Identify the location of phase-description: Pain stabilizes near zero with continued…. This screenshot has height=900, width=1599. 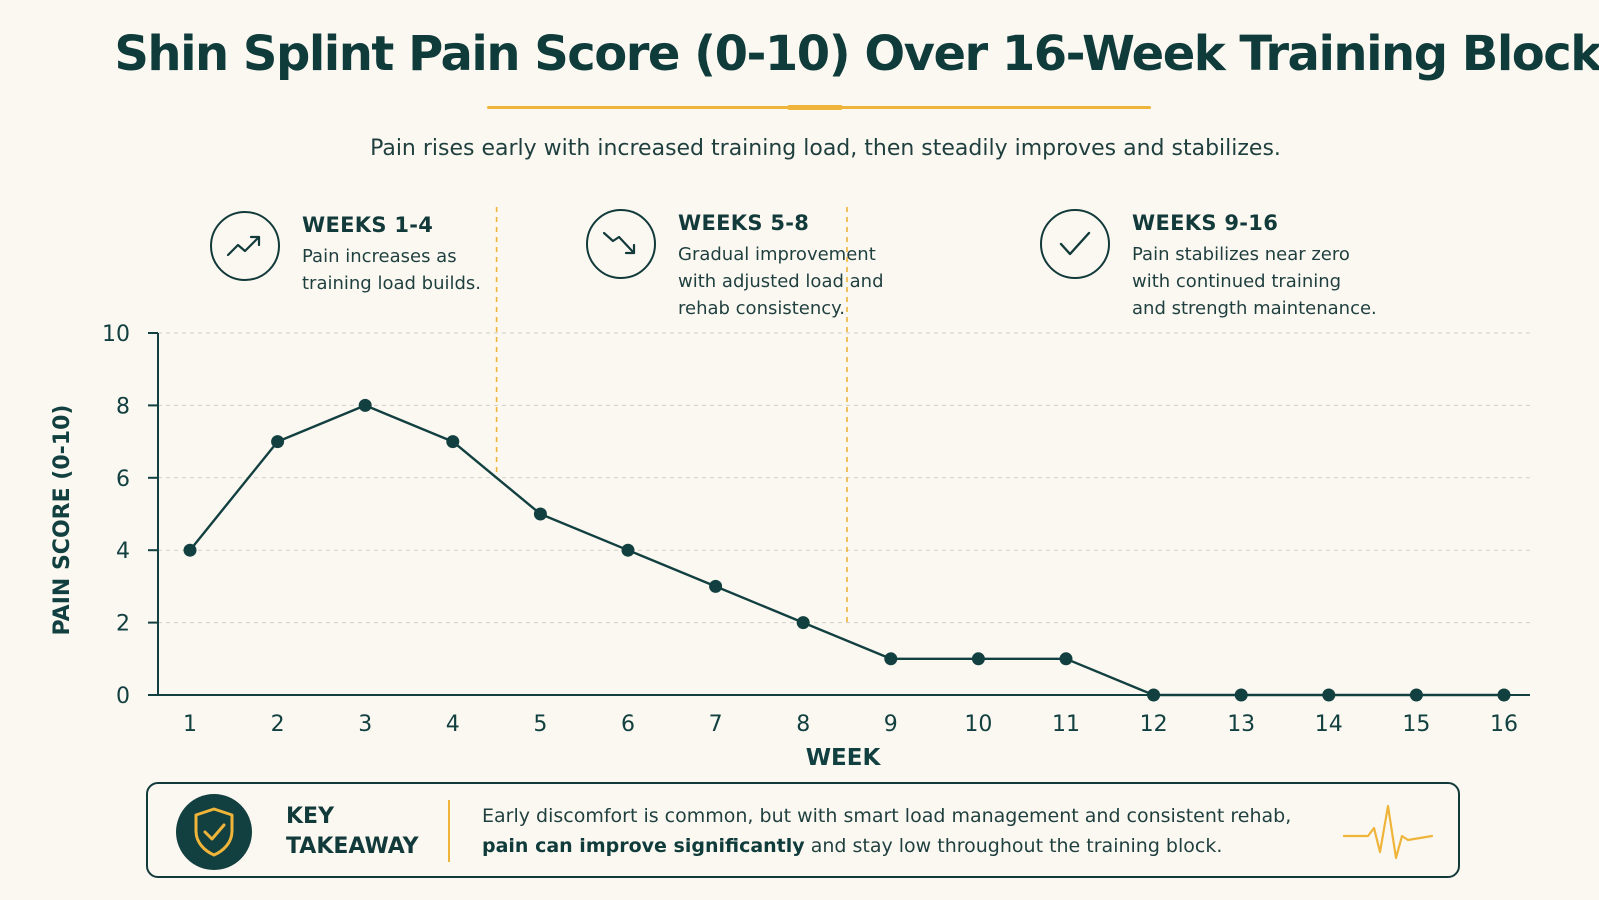
(1254, 281).